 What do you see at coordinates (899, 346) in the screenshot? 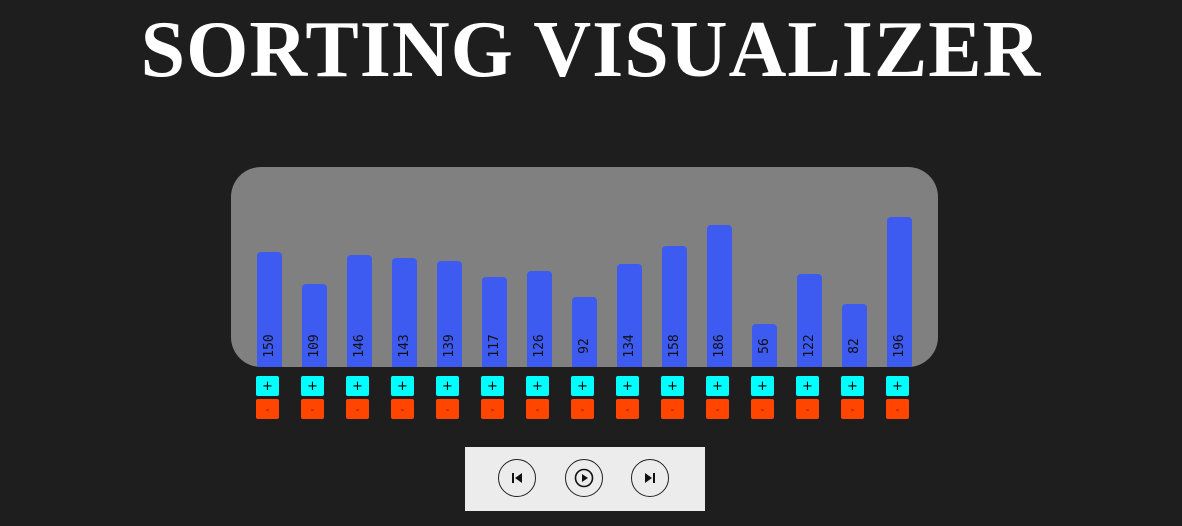
I see `bar-value-label: 196` at bounding box center [899, 346].